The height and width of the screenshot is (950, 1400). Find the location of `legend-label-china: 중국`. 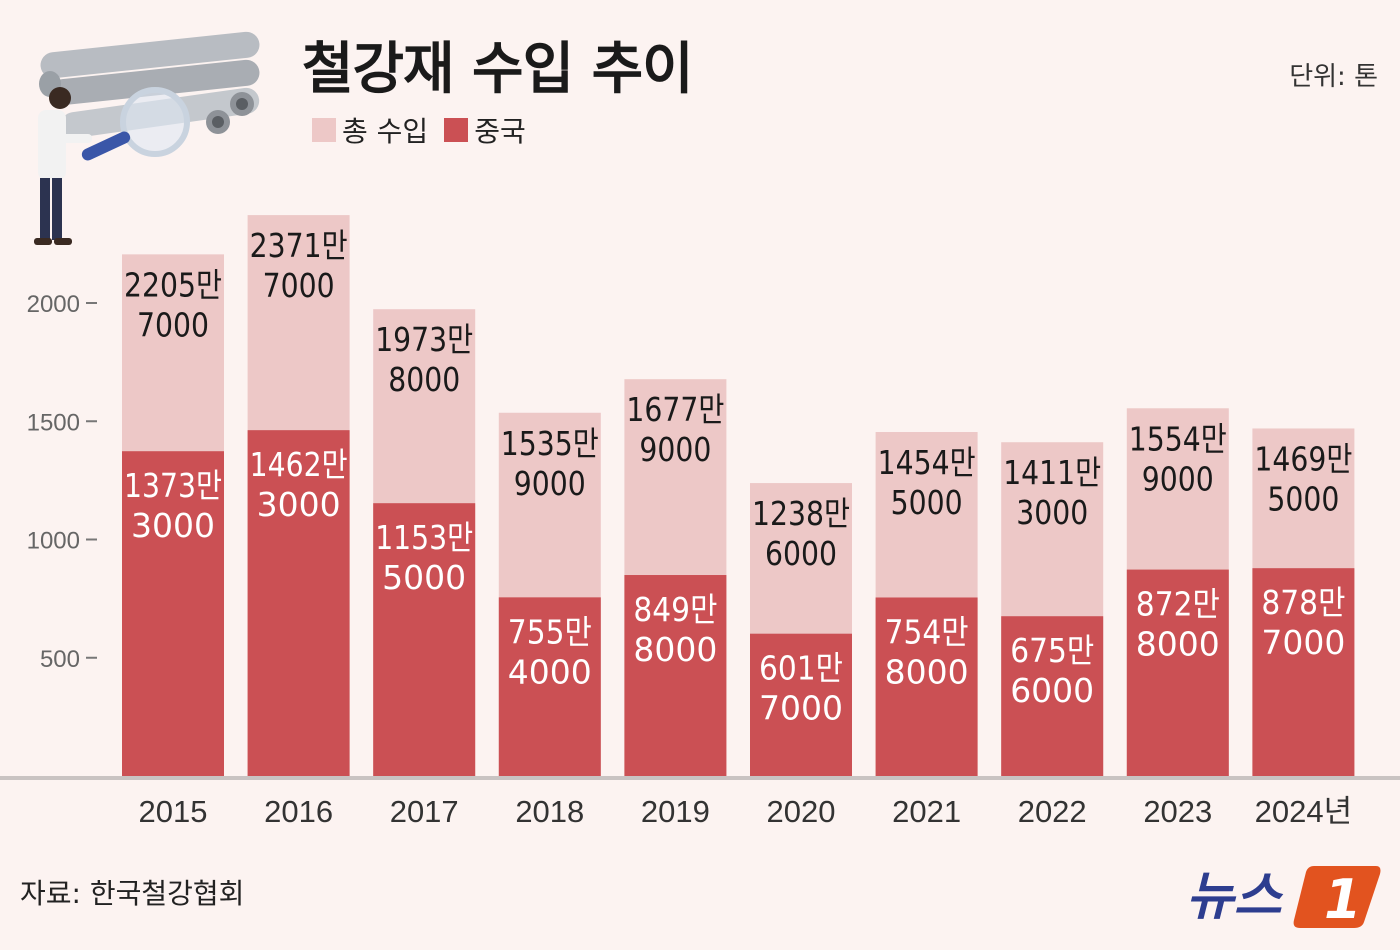

legend-label-china: 중국 is located at coordinates (500, 131).